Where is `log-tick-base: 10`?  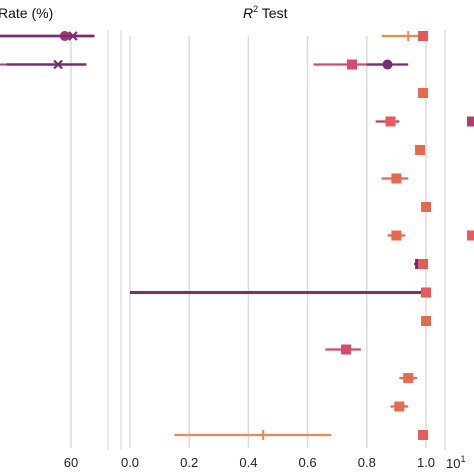 log-tick-base: 10 is located at coordinates (453, 463).